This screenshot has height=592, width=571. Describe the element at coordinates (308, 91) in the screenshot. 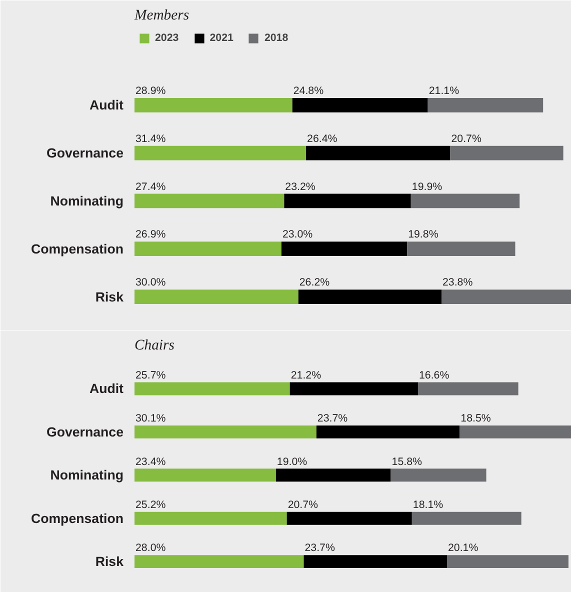

I see `data-label: 24.8%` at that location.